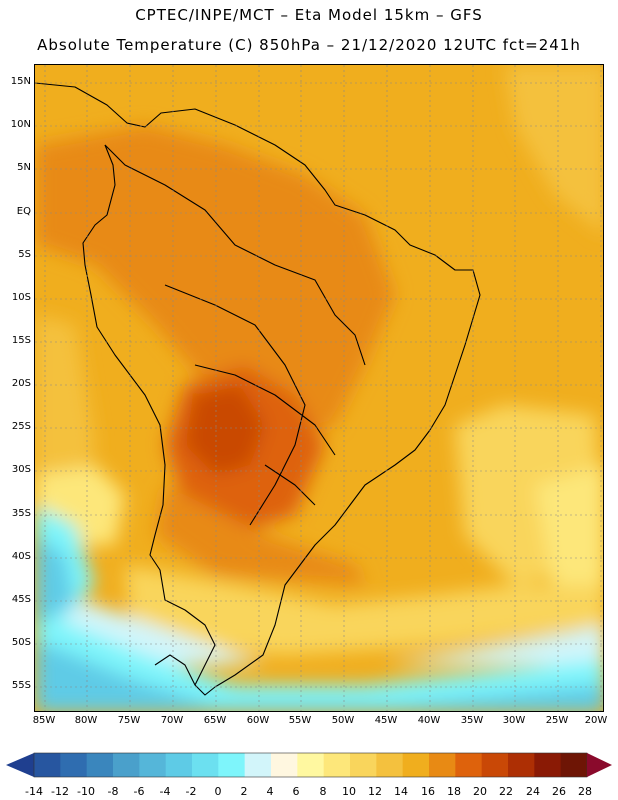 This screenshot has height=800, width=618. Describe the element at coordinates (24, 167) in the screenshot. I see `lat-label: 5N` at that location.